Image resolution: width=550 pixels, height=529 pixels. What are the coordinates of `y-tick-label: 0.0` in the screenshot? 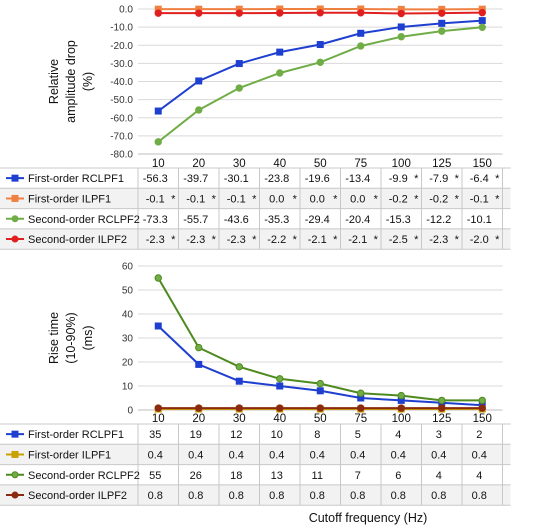 It's located at (126, 10).